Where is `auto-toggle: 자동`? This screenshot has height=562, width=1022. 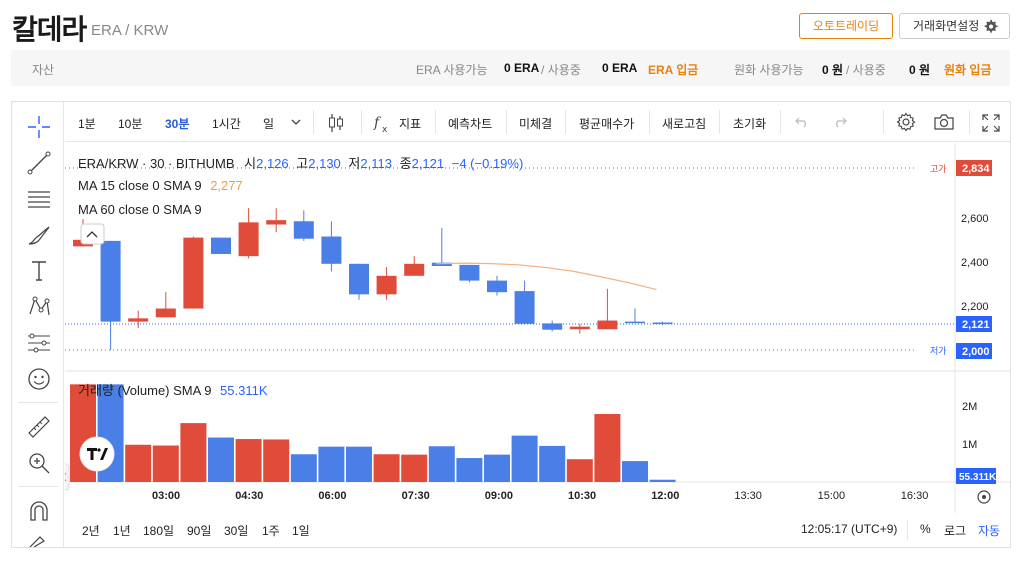
auto-toggle: 자동 is located at coordinates (989, 531).